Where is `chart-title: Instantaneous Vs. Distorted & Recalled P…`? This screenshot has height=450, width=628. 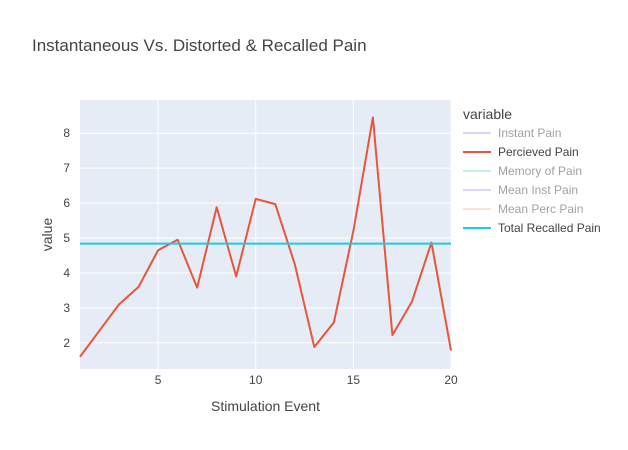 chart-title: Instantaneous Vs. Distorted & Recalled P… is located at coordinates (199, 45).